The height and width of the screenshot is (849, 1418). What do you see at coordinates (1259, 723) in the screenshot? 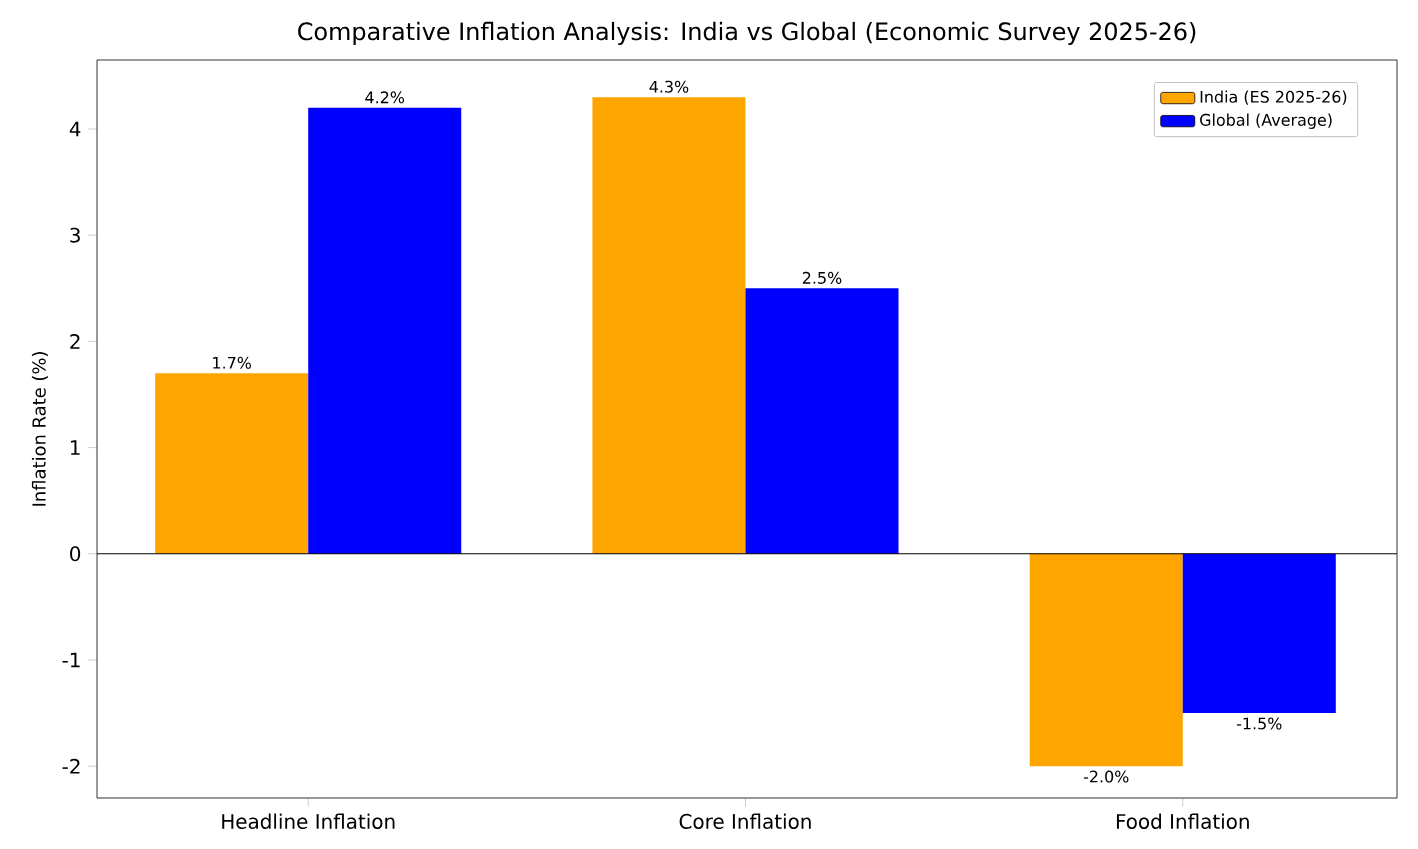
I see `data-label: -1.5%` at bounding box center [1259, 723].